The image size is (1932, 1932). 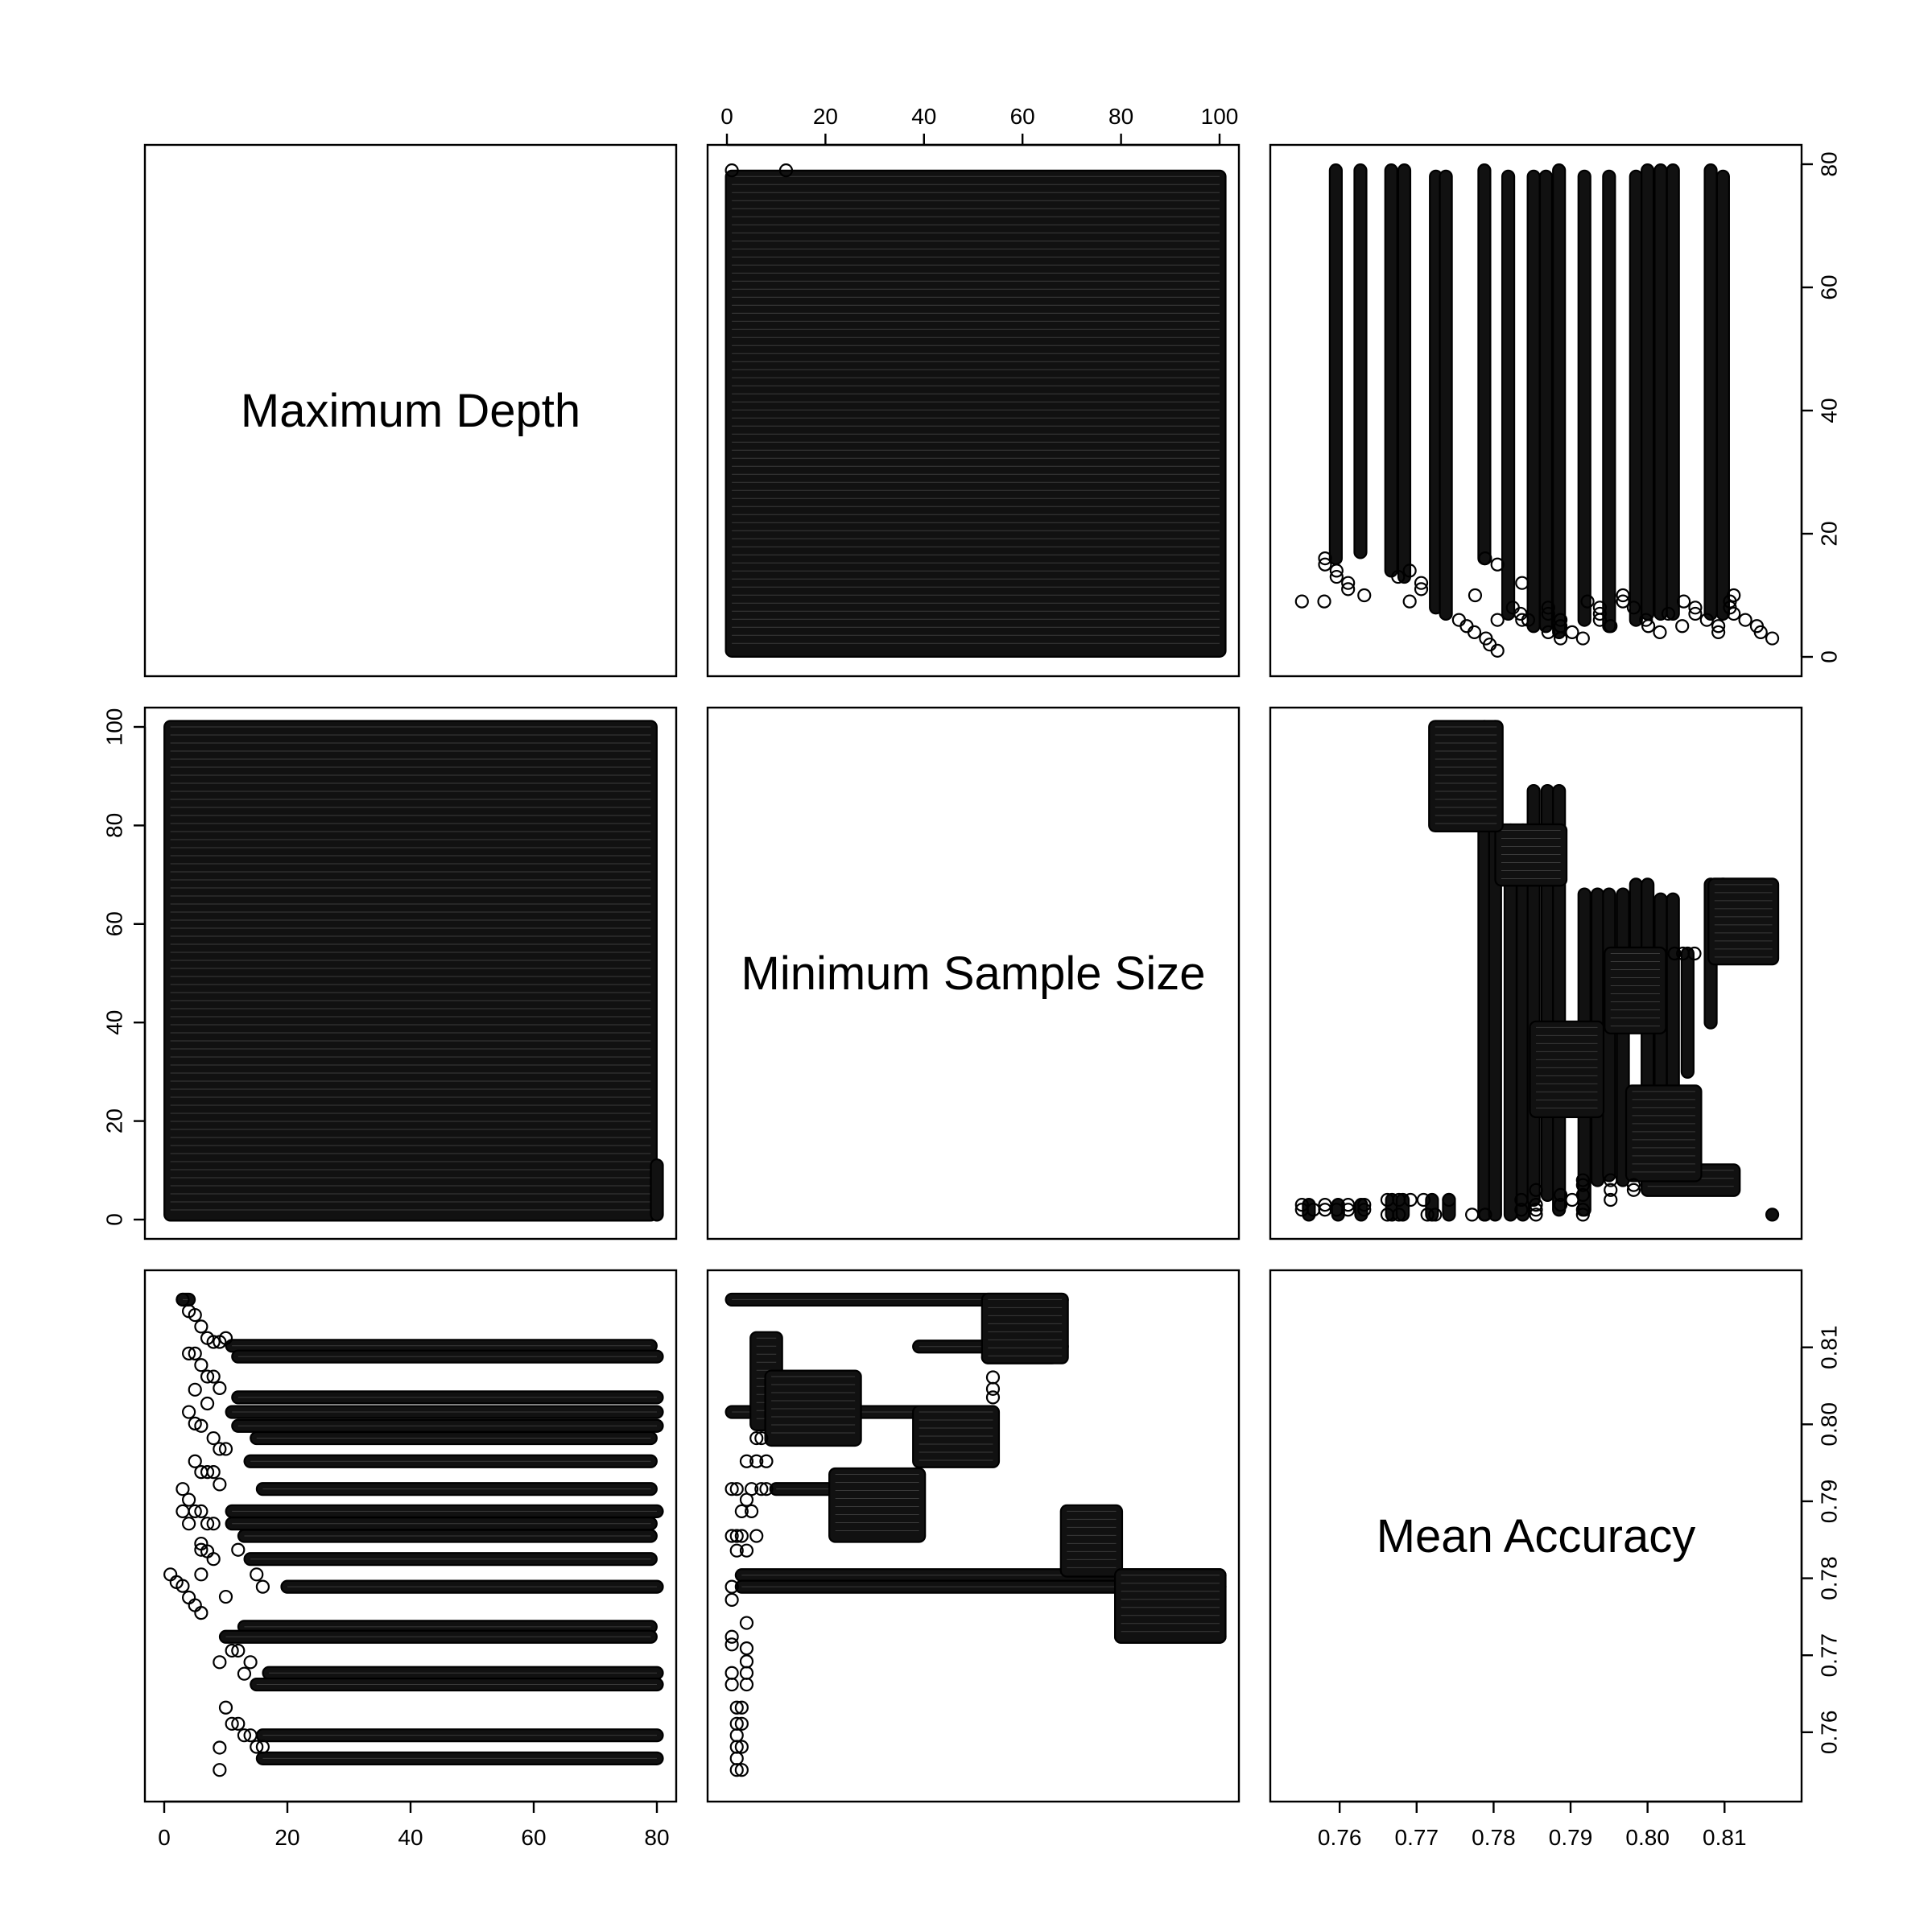 I want to click on acc-size-block, so click(x=1567, y=1069).